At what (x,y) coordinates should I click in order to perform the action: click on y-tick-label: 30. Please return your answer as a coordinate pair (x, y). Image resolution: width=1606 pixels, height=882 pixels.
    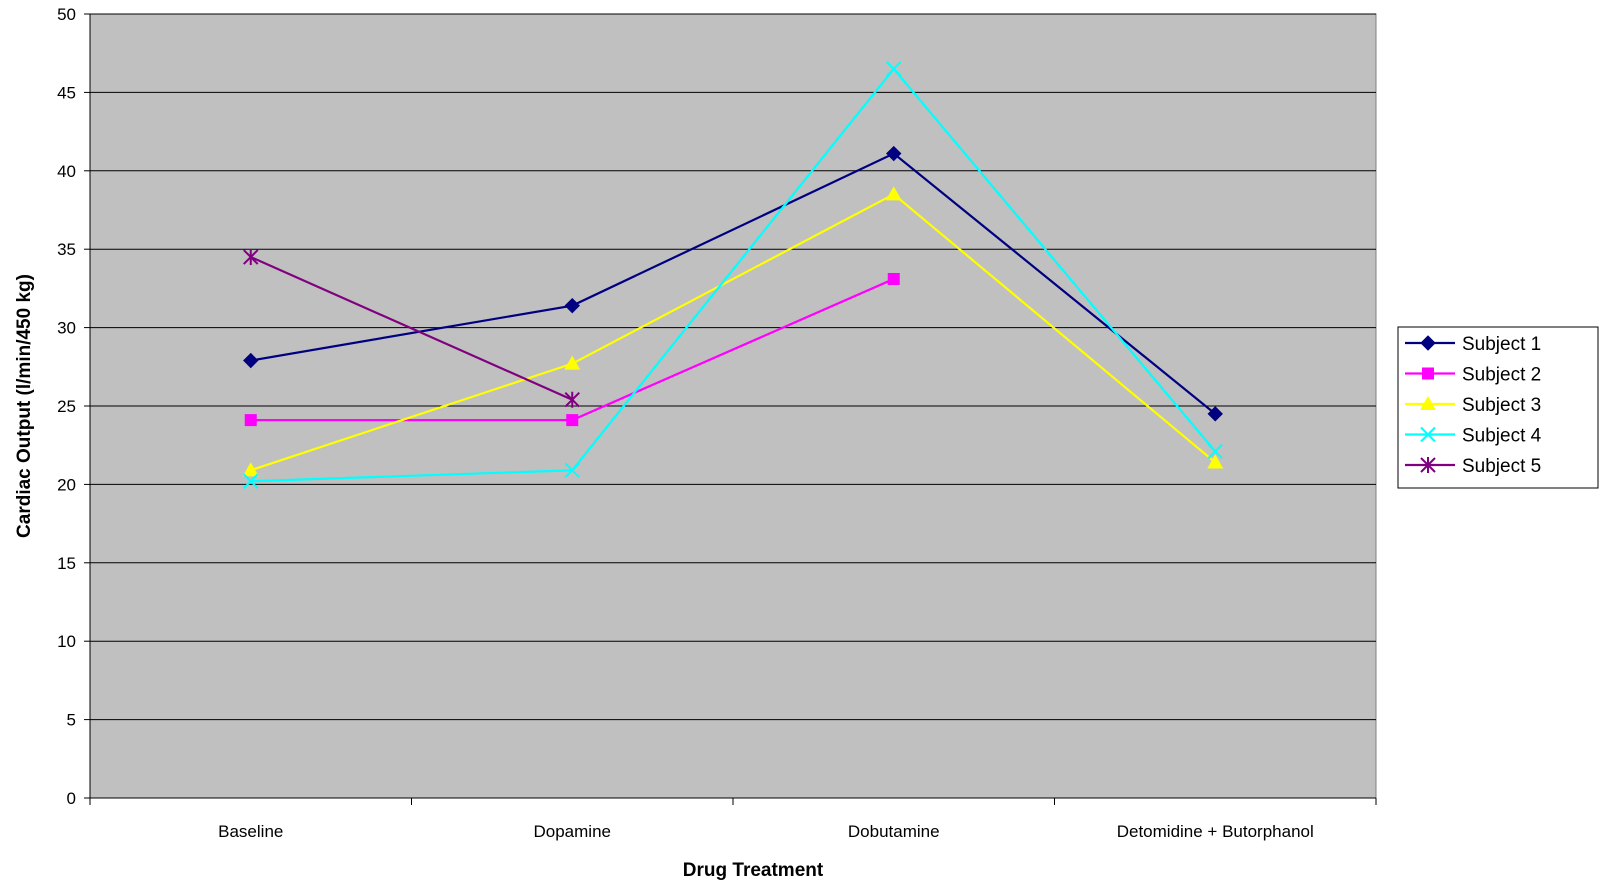
    Looking at the image, I should click on (66, 328).